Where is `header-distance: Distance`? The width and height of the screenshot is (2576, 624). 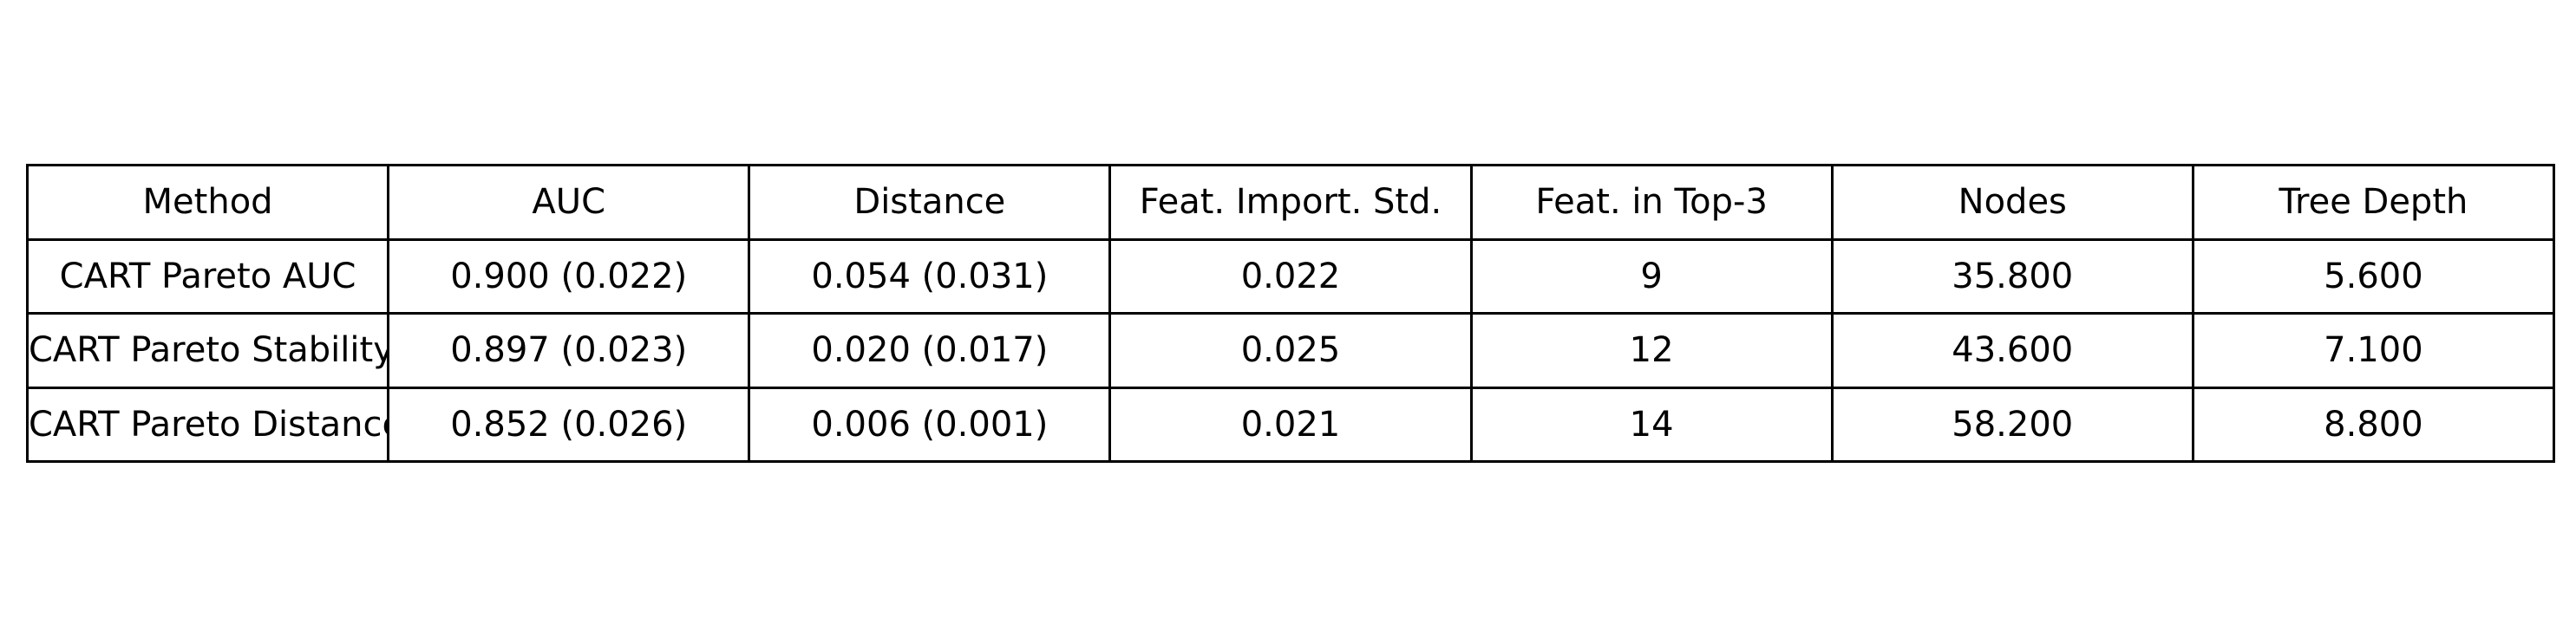 header-distance: Distance is located at coordinates (930, 202).